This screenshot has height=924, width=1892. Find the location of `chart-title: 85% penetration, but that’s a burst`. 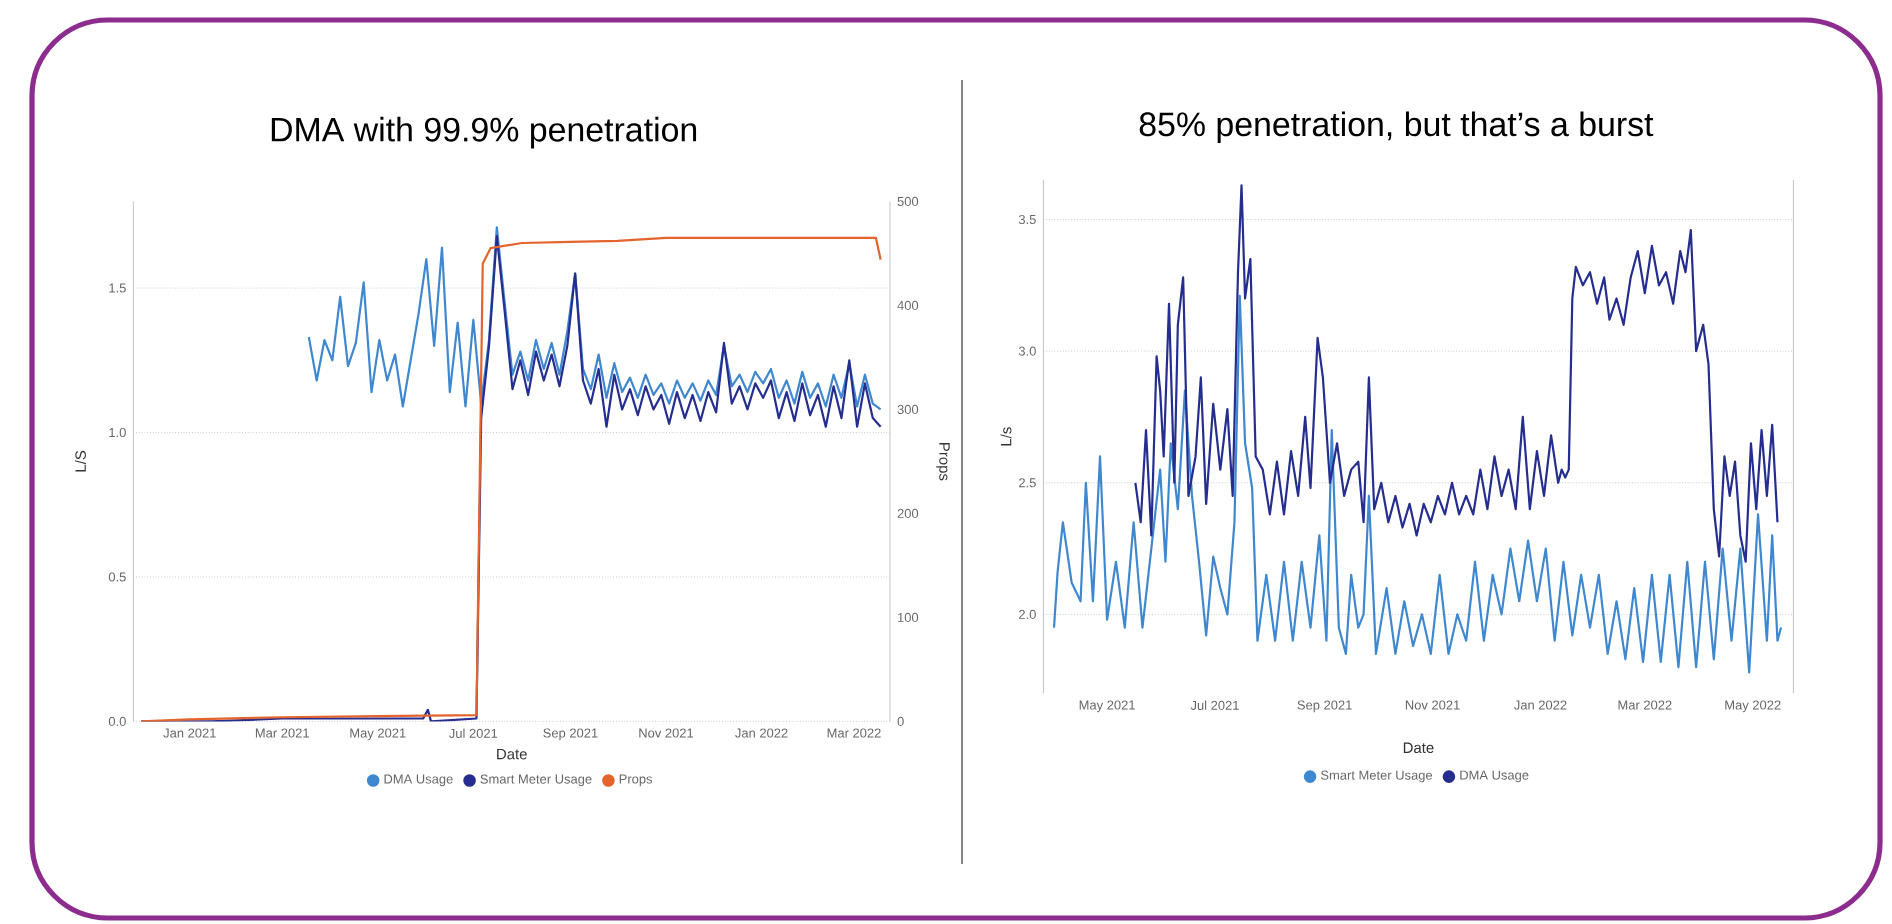

chart-title: 85% penetration, but that’s a burst is located at coordinates (1396, 127).